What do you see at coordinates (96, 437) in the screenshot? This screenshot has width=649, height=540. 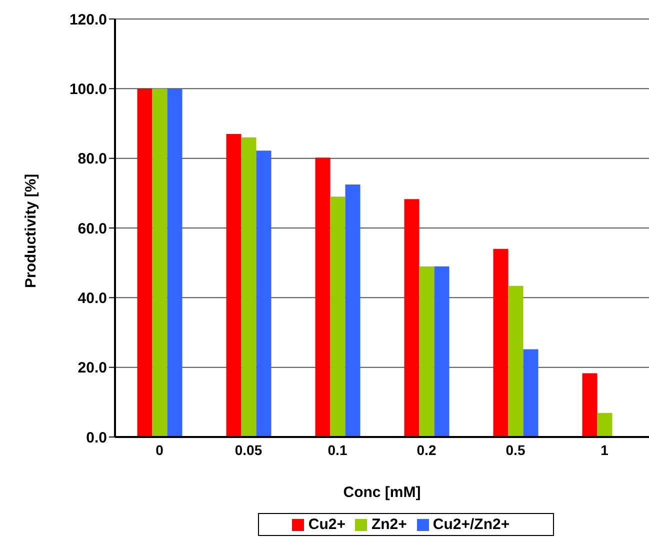 I see `y-tick-label: 0.0` at bounding box center [96, 437].